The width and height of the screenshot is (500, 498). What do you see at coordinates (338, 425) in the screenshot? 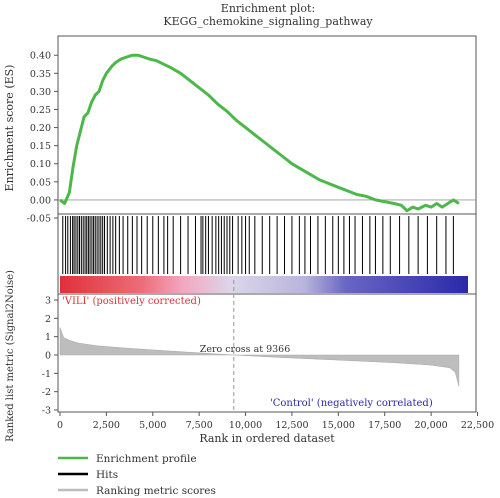
I see `x-tick-label: 15,000` at bounding box center [338, 425].